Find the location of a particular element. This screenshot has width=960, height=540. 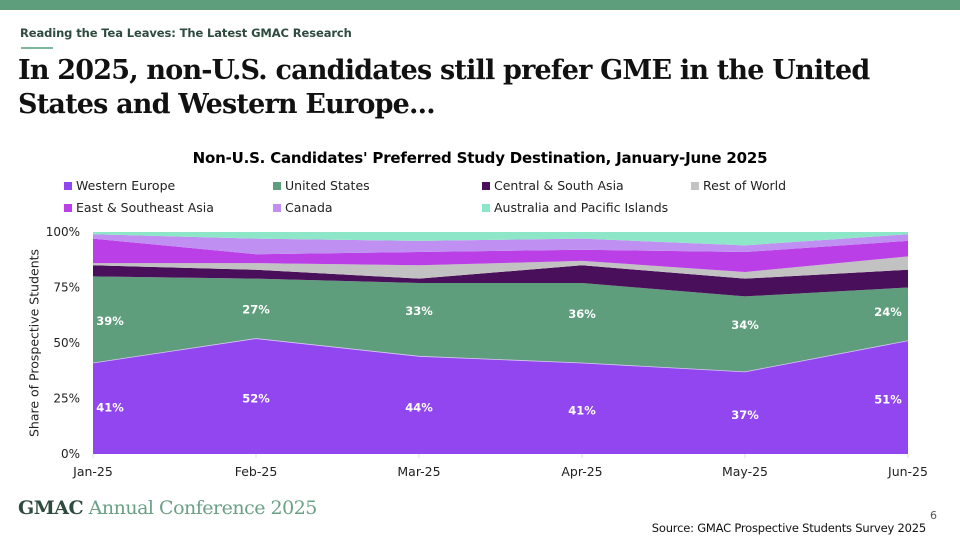

data-label-western-europe: 52% is located at coordinates (256, 399).